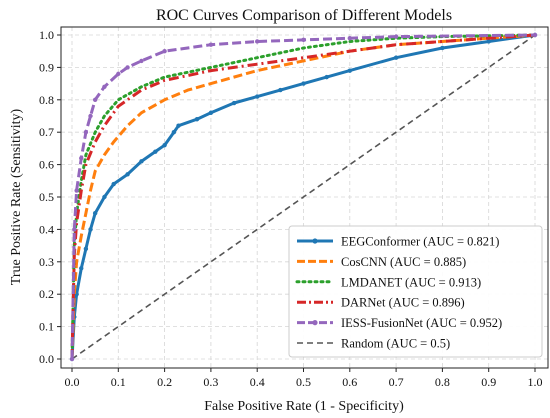 This screenshot has width=550, height=418. What do you see at coordinates (210, 382) in the screenshot?
I see `x-tick-label: 0.3` at bounding box center [210, 382].